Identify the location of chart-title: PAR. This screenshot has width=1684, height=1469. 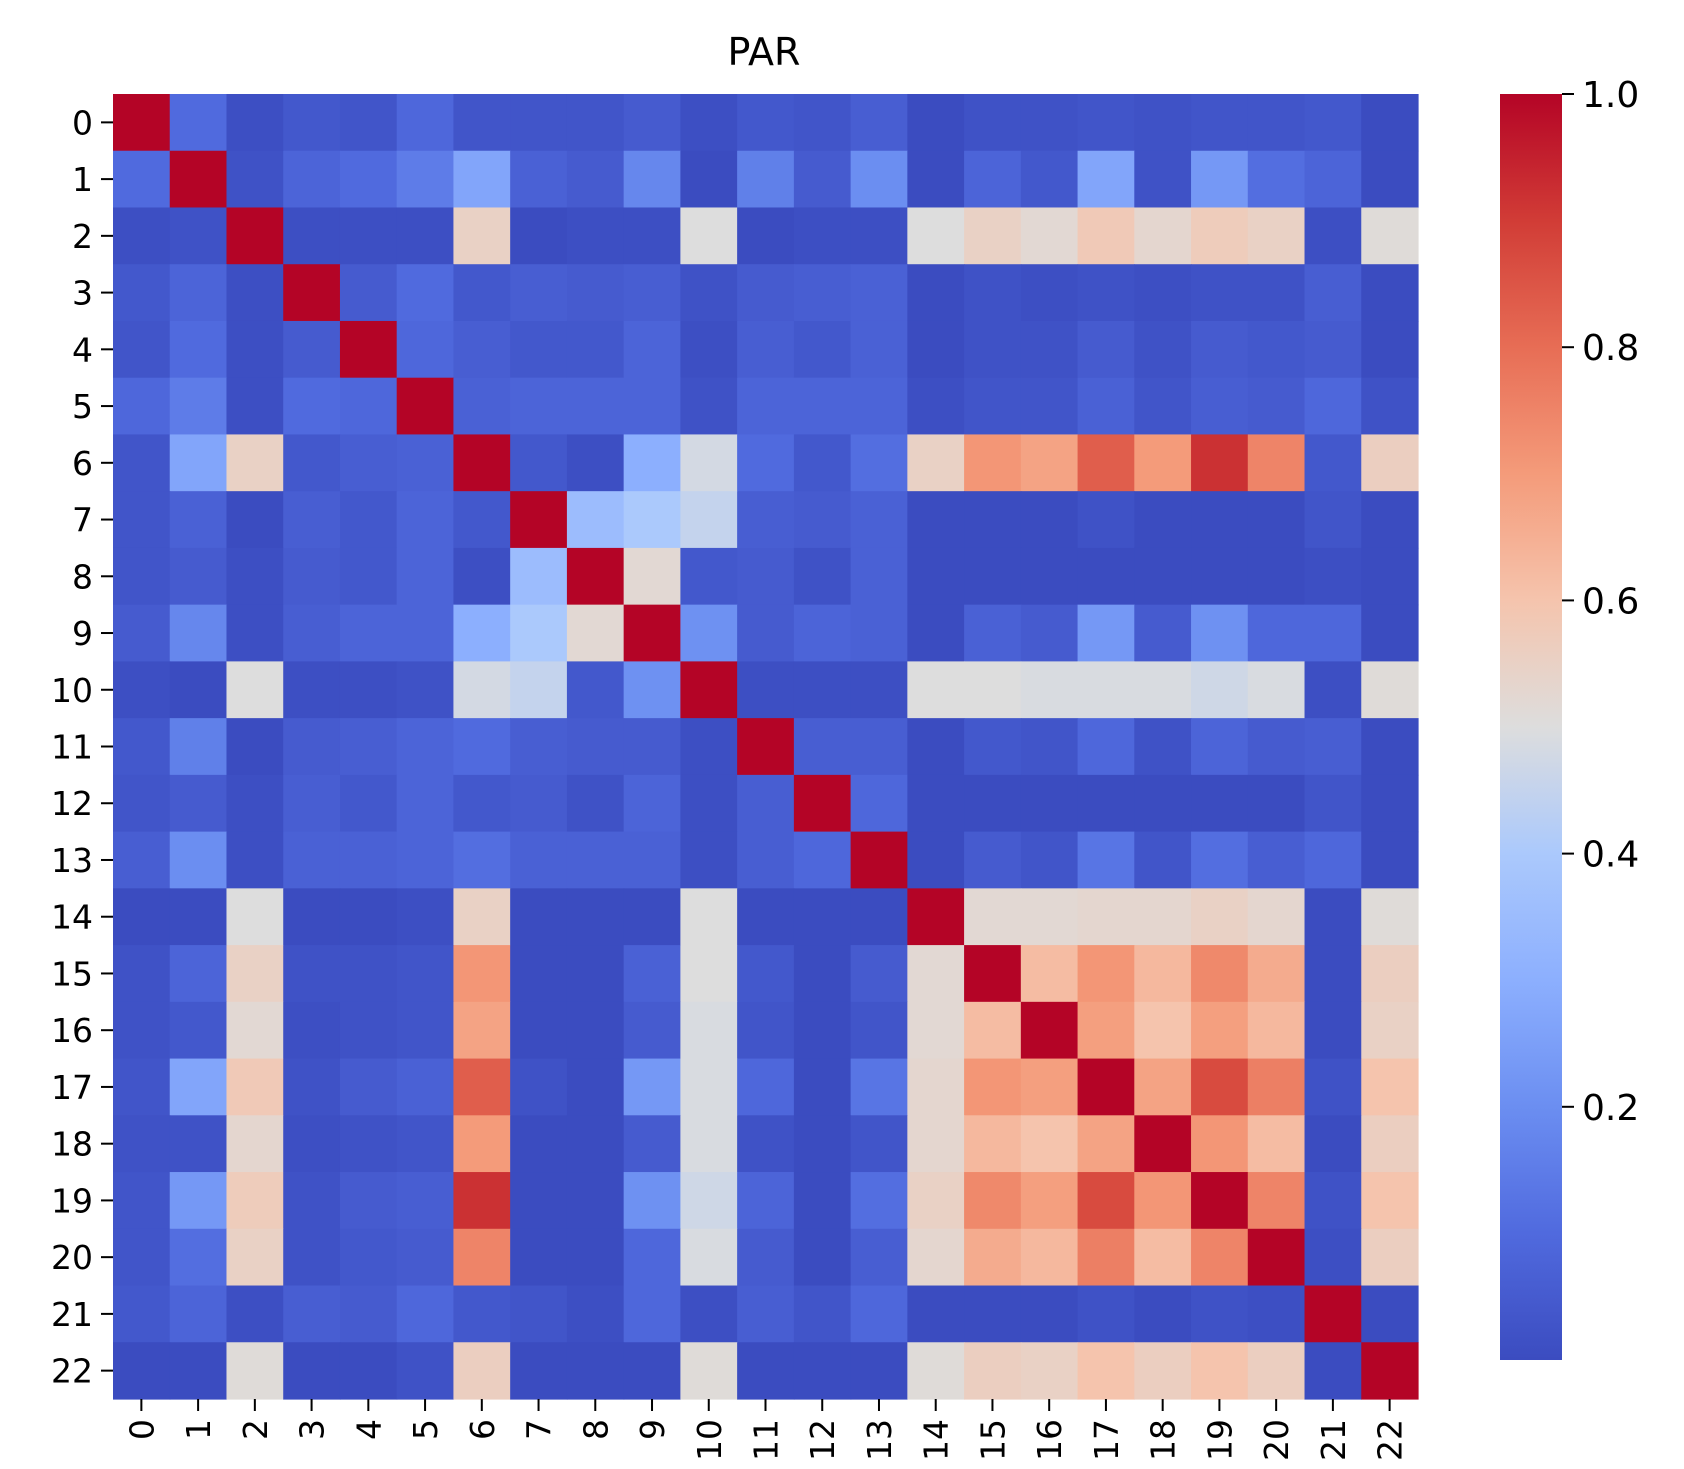
(764, 52).